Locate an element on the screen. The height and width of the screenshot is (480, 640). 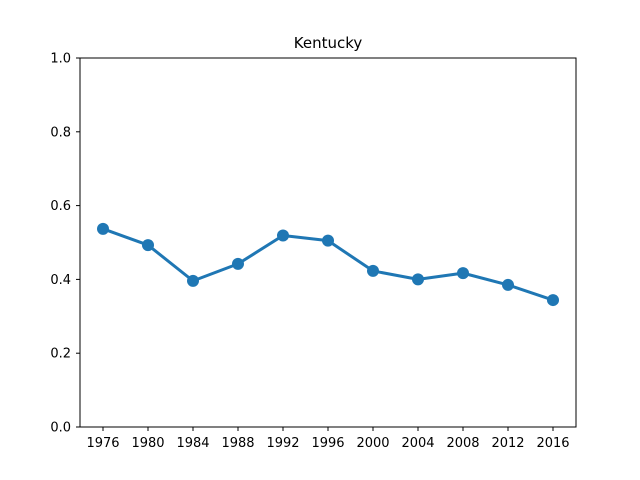
y-tick-label: 1.0 is located at coordinates (60, 59).